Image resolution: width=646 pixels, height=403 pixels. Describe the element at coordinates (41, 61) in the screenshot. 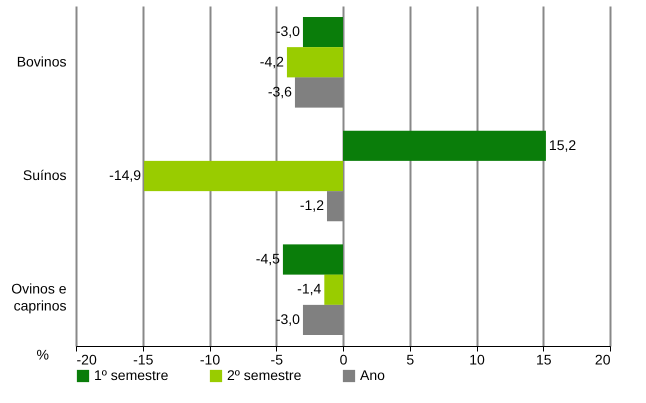

I see `y-tick-label: Bovinos` at that location.